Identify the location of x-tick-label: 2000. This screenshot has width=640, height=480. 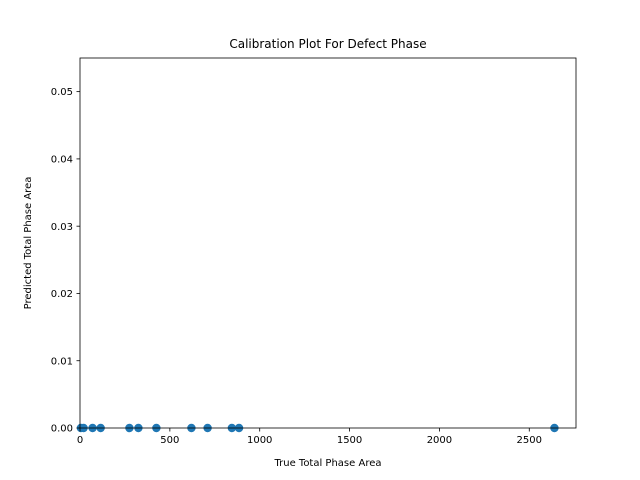
(439, 440).